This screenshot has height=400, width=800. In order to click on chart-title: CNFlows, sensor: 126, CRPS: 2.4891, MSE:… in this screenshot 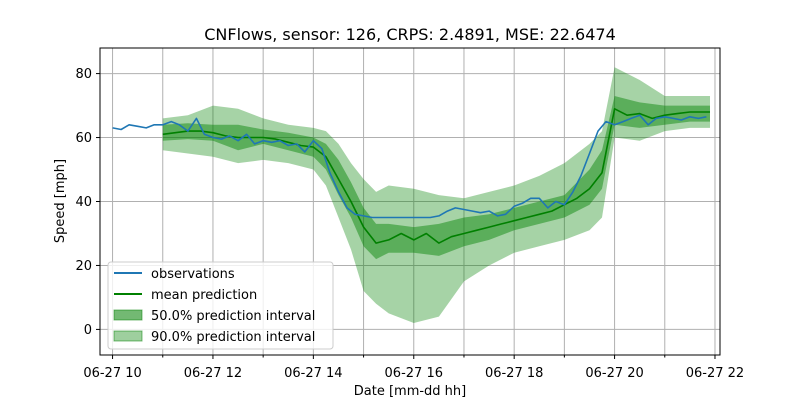, I will do `click(410, 34)`.